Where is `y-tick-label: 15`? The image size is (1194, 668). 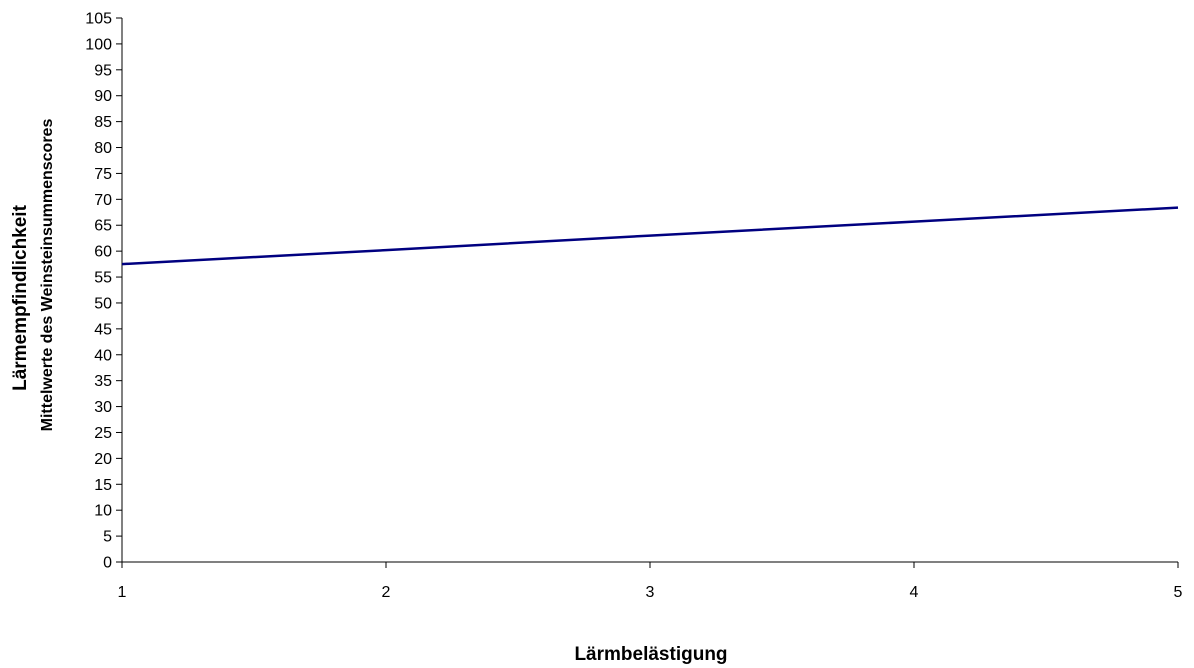 y-tick-label: 15 is located at coordinates (103, 485).